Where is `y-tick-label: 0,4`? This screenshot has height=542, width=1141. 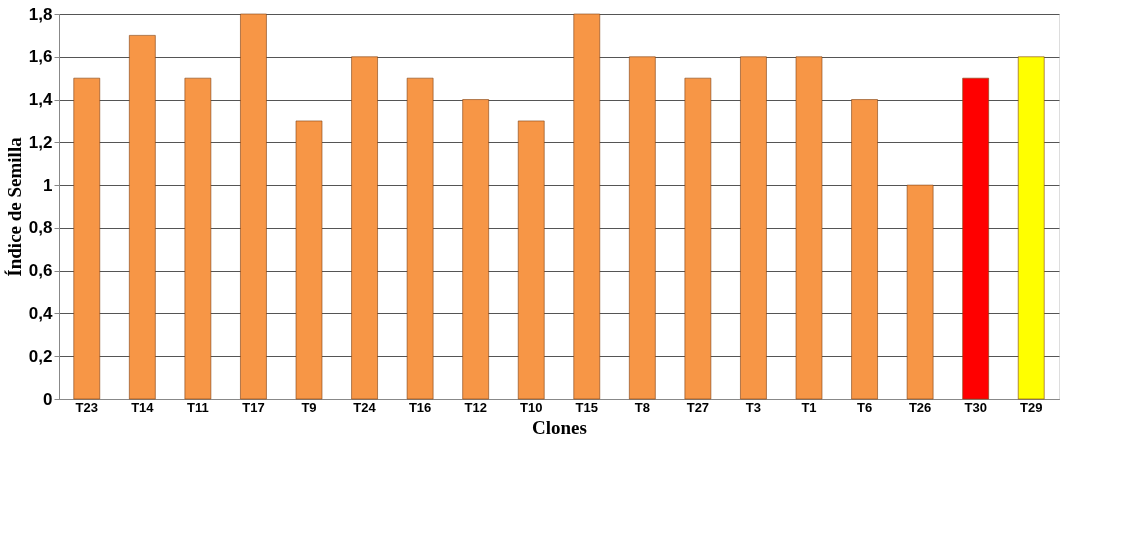 y-tick-label: 0,4 is located at coordinates (41, 313).